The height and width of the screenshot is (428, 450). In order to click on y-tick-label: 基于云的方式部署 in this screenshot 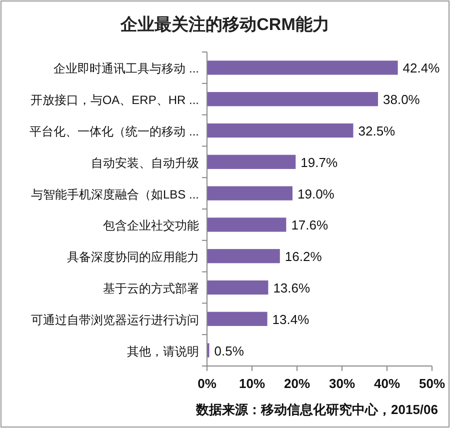, I will do `click(151, 289)`.